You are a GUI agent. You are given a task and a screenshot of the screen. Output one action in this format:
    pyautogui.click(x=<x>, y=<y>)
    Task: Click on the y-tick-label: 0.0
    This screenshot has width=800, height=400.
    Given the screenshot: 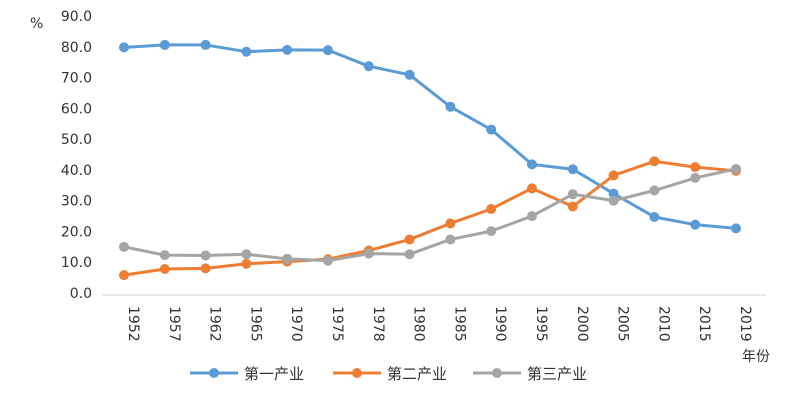 What is the action you would take?
    pyautogui.click(x=81, y=294)
    